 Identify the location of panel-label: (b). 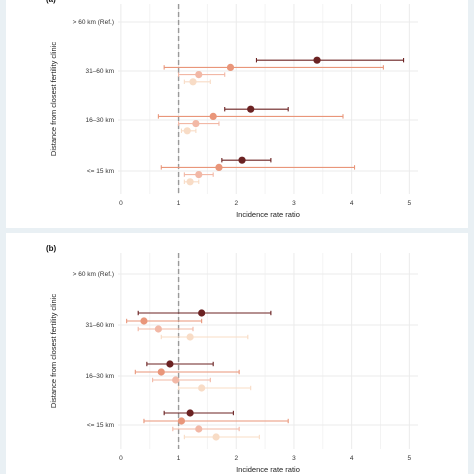
(51, 248).